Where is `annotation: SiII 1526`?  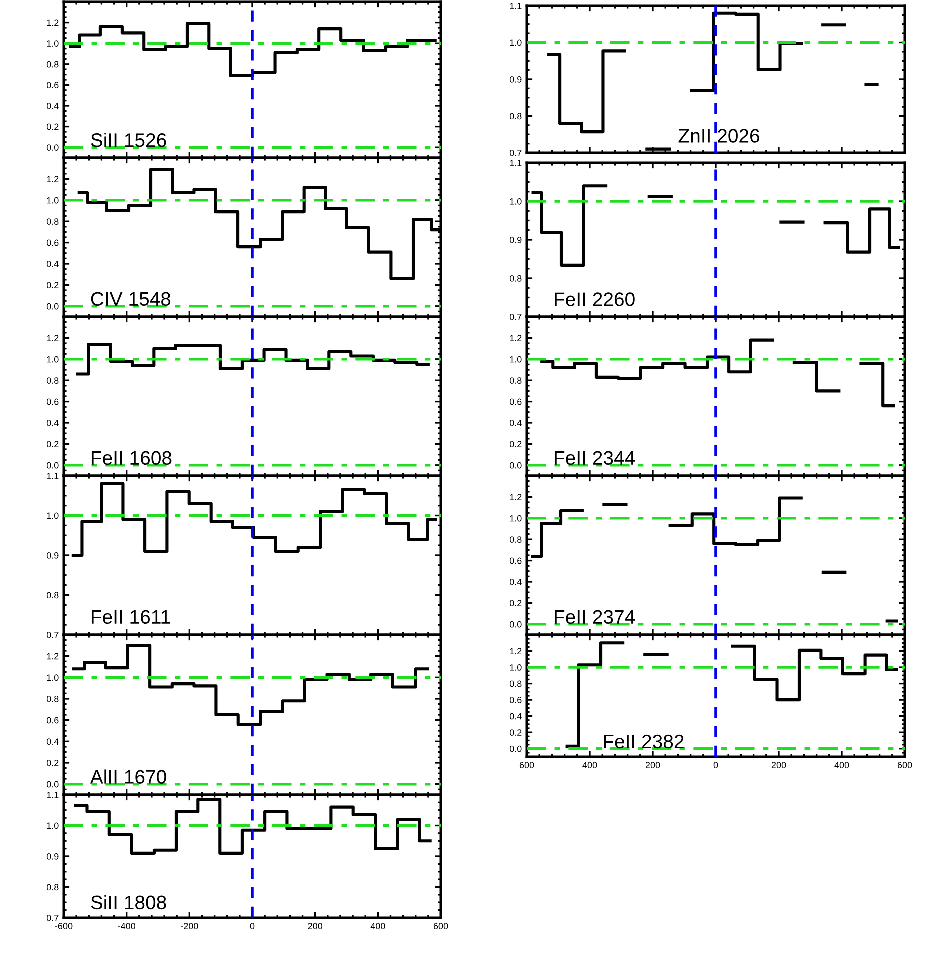
annotation: SiII 1526 is located at coordinates (128, 140).